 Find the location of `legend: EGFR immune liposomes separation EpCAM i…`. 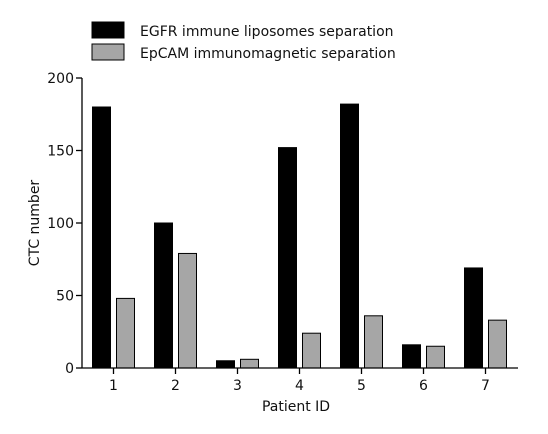

legend: EGFR immune liposomes separation EpCAM i… is located at coordinates (243, 41).